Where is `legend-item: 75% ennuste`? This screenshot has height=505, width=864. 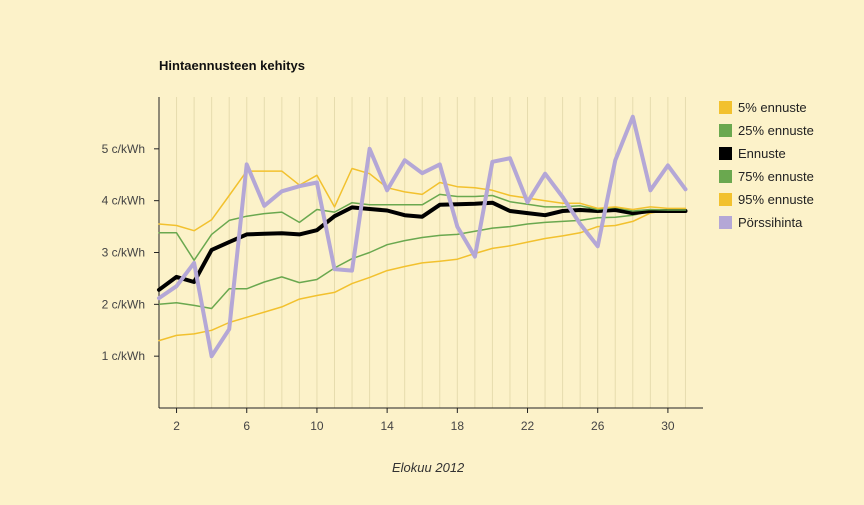 legend-item: 75% ennuste is located at coordinates (766, 176).